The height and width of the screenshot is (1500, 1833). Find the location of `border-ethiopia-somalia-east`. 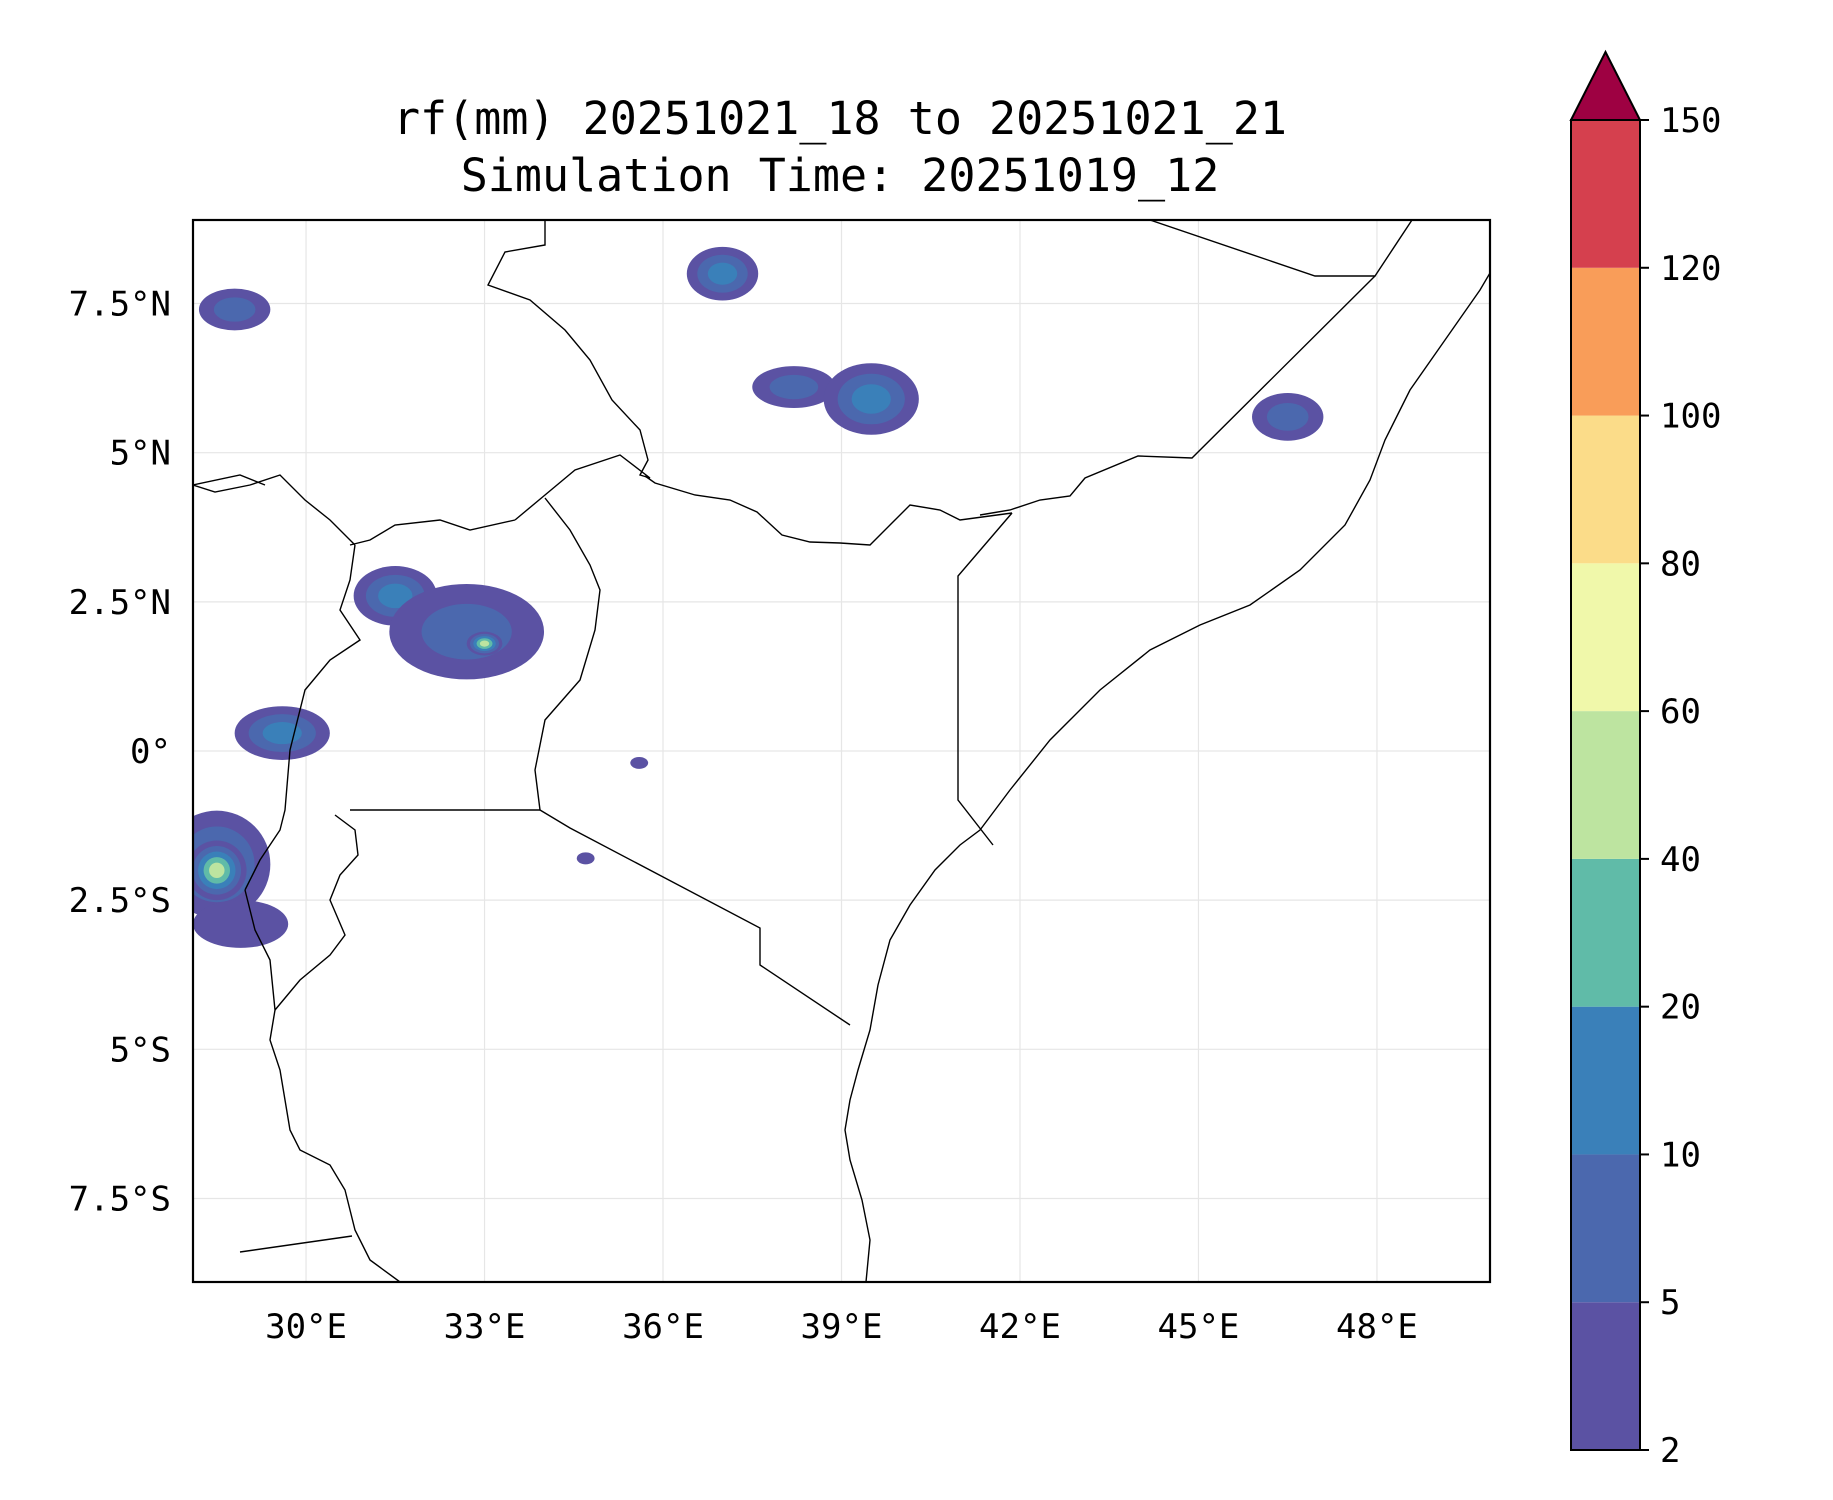

border-ethiopia-somalia-east is located at coordinates (1177, 395).